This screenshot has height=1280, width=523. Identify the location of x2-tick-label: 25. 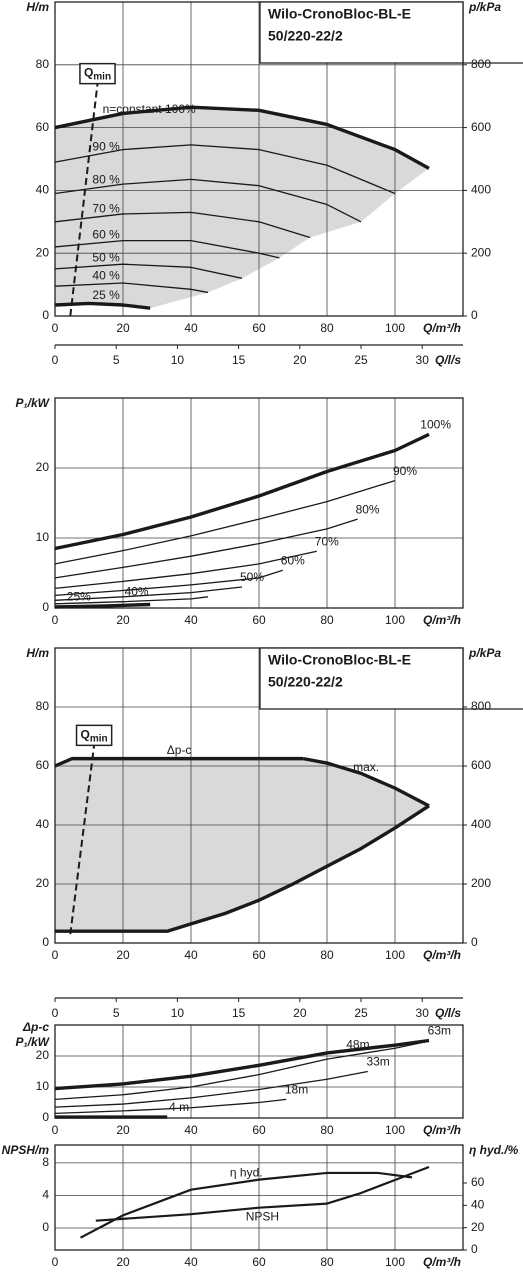
(361, 360).